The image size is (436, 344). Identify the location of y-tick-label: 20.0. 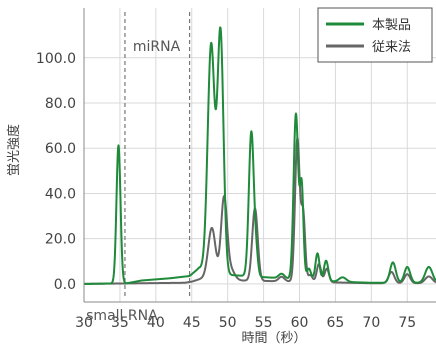
(60, 240).